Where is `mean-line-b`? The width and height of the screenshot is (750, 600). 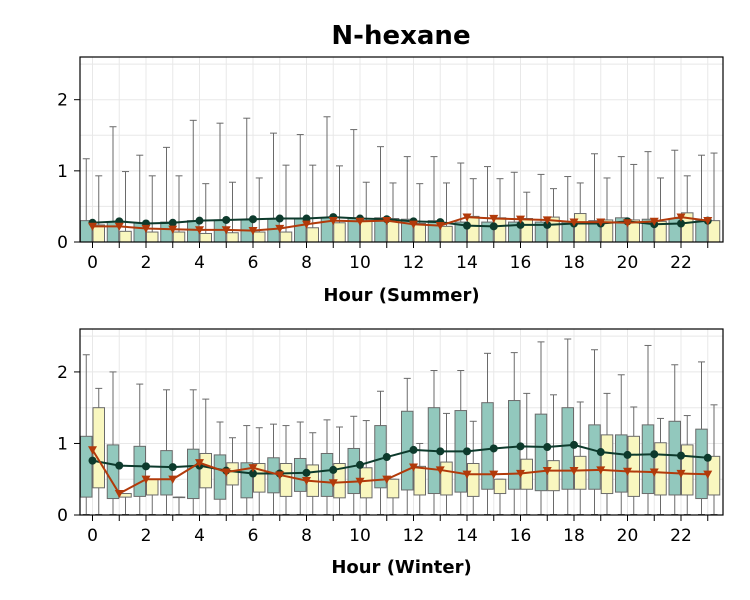 mean-line-b is located at coordinates (399, 472).